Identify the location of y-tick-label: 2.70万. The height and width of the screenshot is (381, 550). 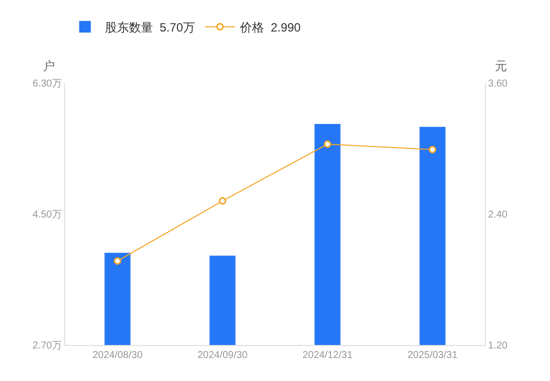
(47, 346).